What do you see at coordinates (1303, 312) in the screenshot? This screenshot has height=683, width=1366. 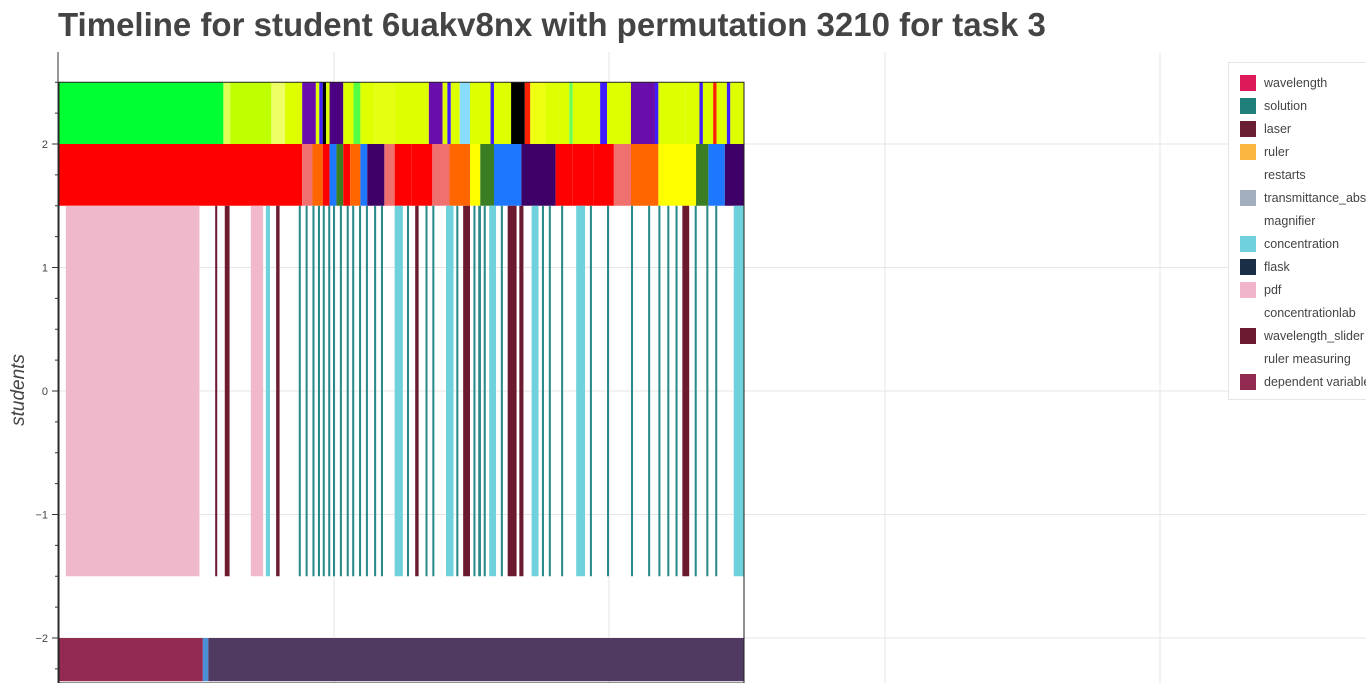 I see `legend-item: concentrationlab` at bounding box center [1303, 312].